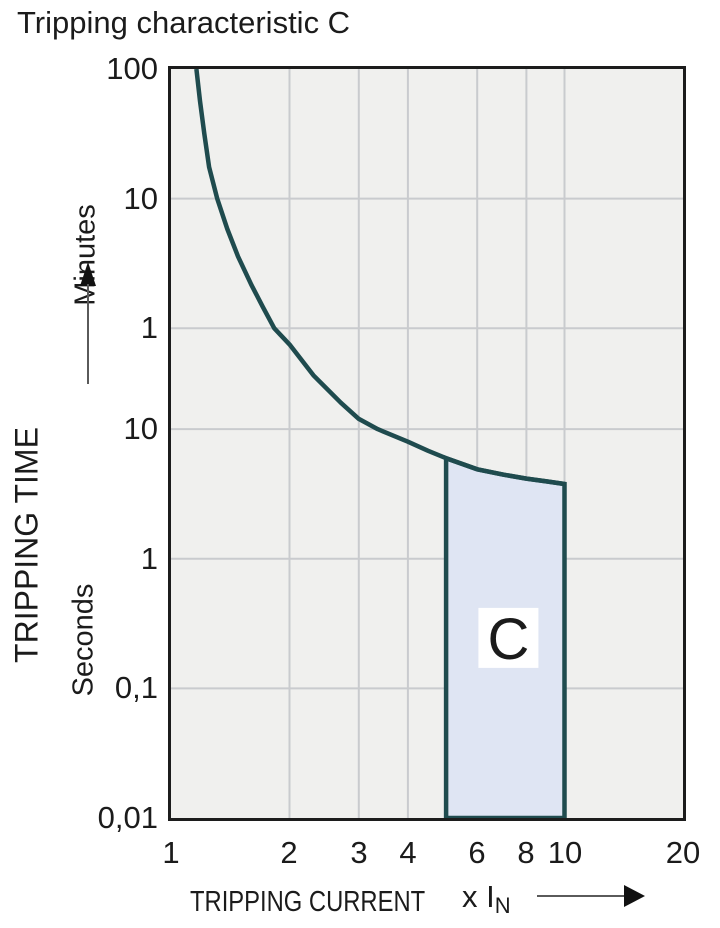  What do you see at coordinates (83, 640) in the screenshot?
I see `y-unit-seconds-label: Seconds` at bounding box center [83, 640].